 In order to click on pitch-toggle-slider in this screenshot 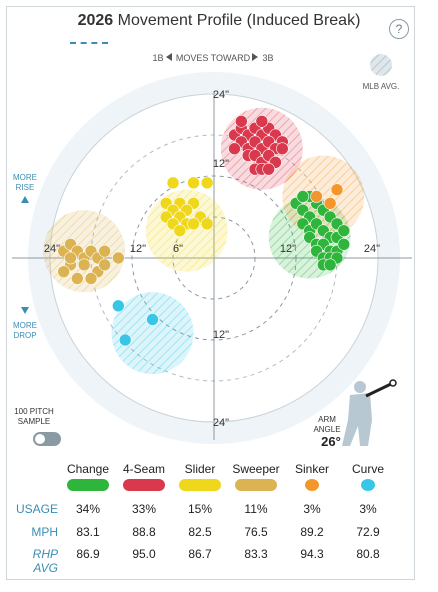, I will do `click(200, 485)`.